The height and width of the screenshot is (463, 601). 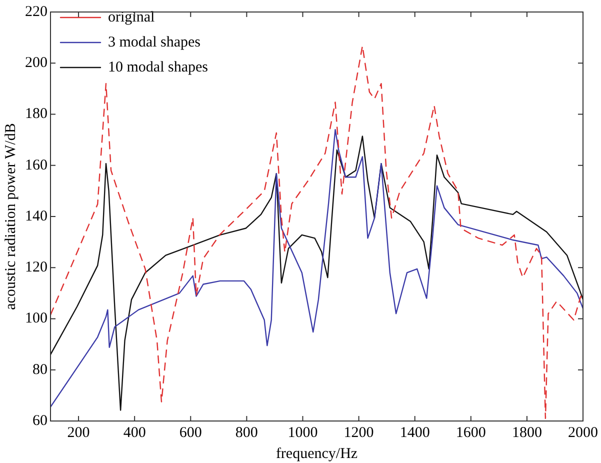 What do you see at coordinates (78, 432) in the screenshot?
I see `x-tick-label: 200` at bounding box center [78, 432].